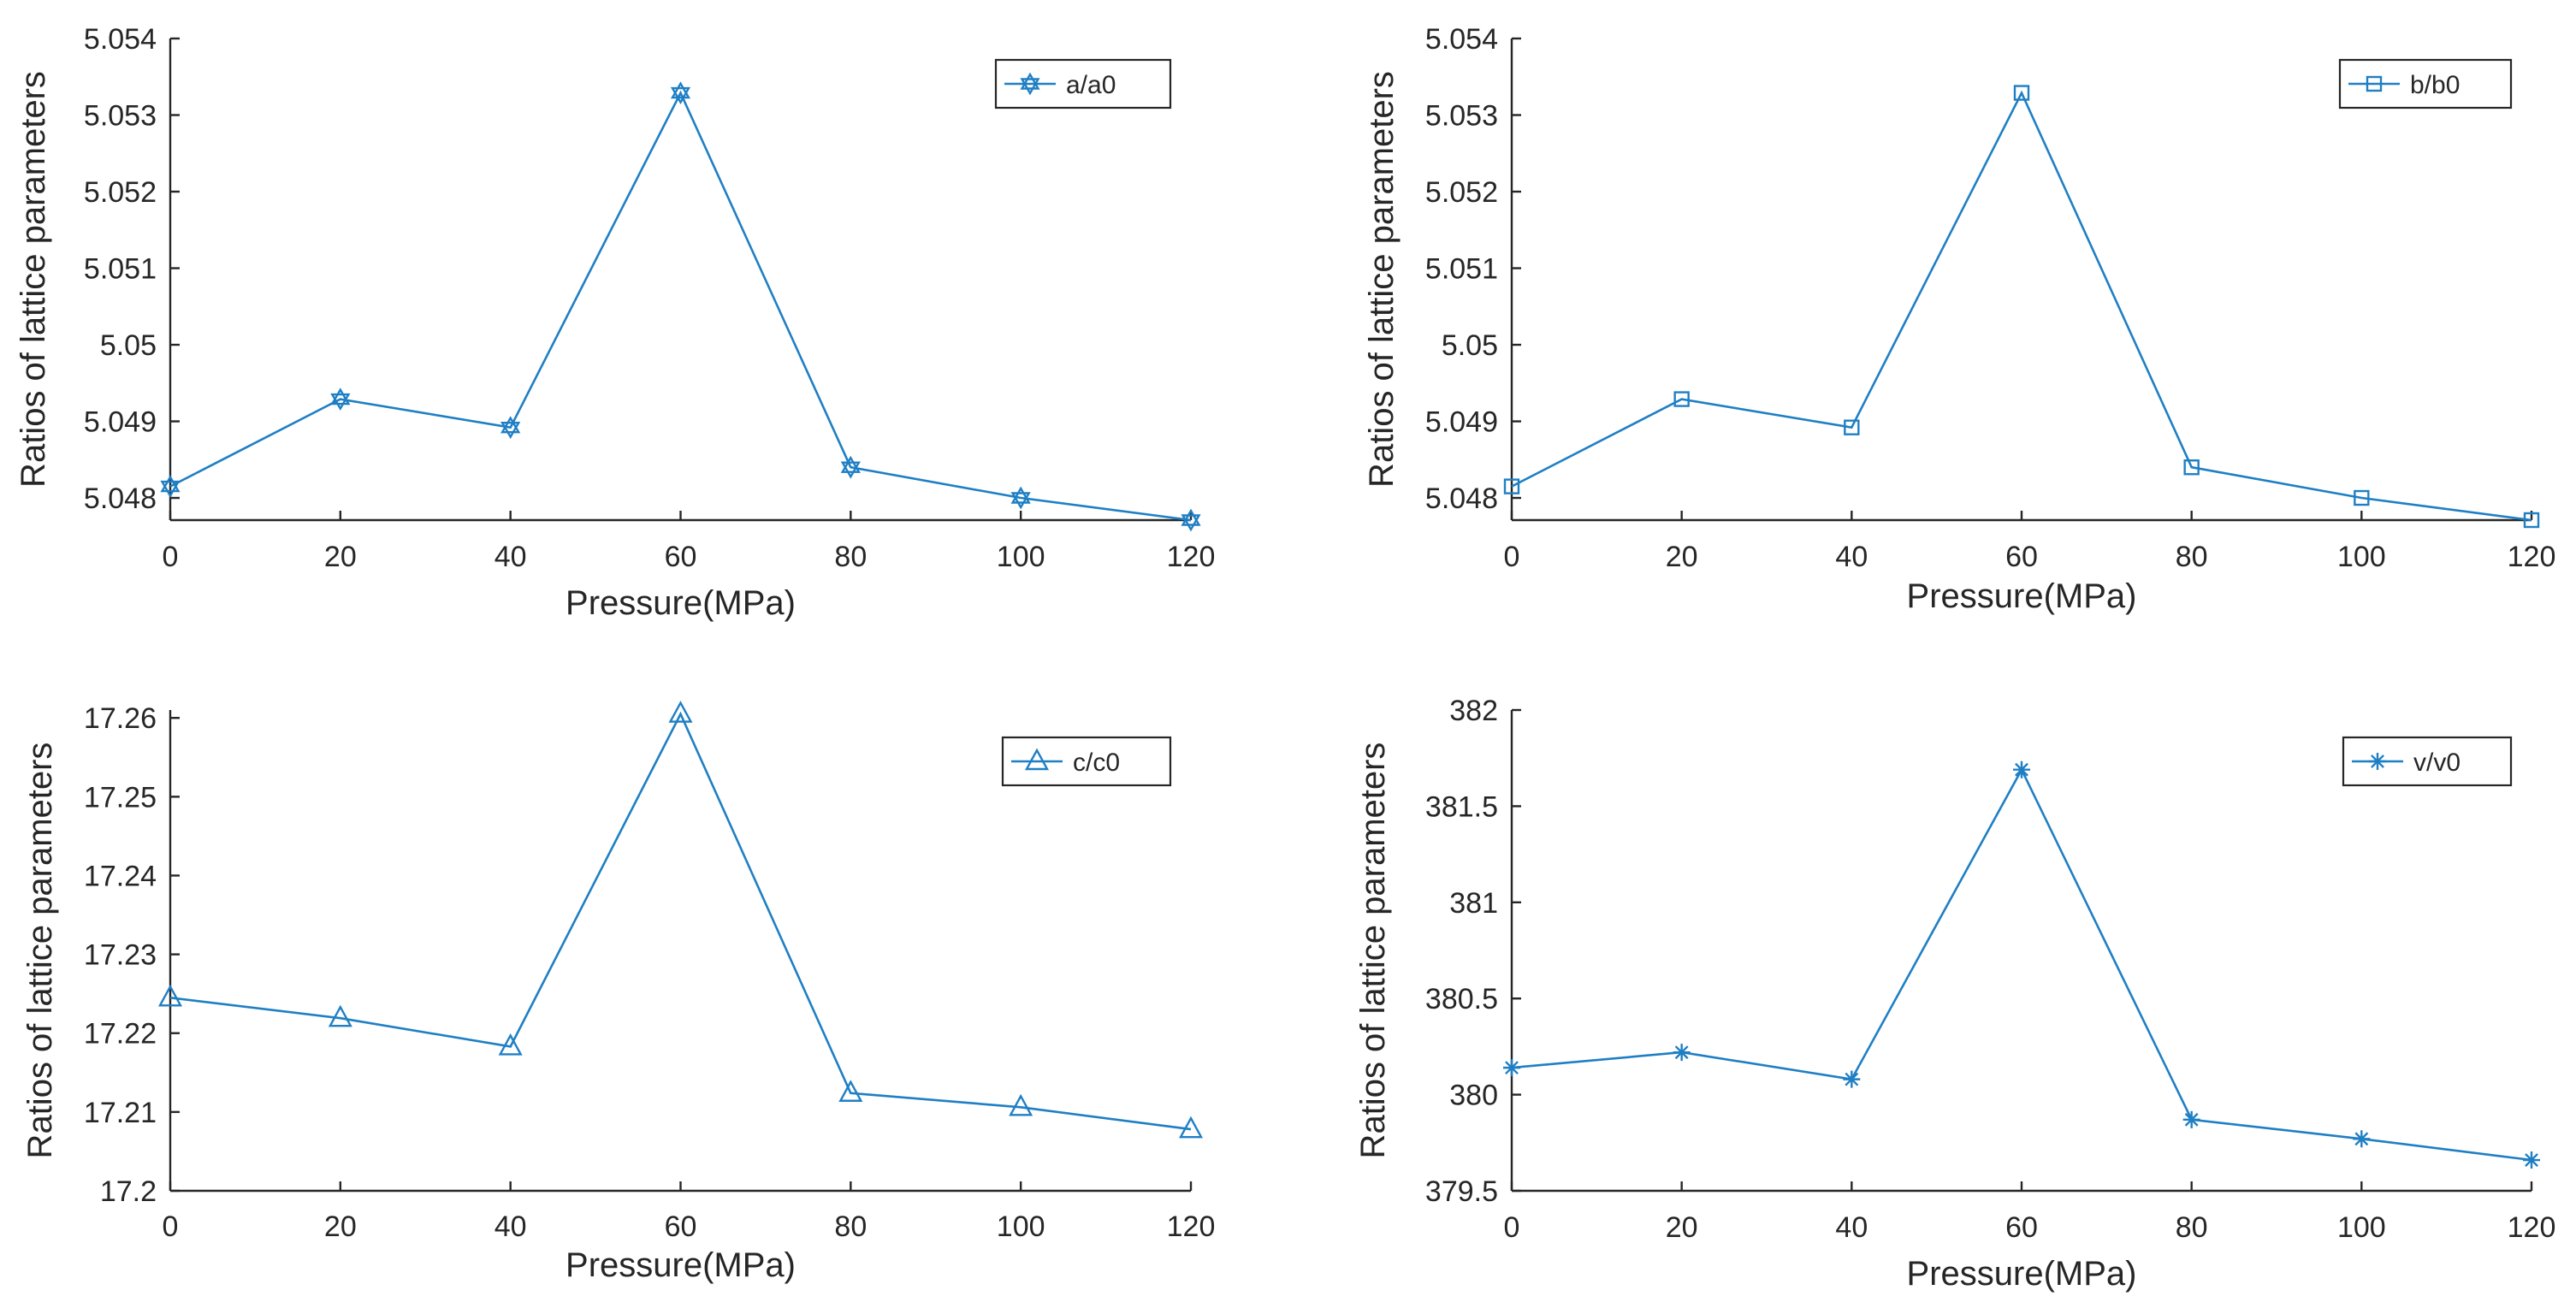 This screenshot has height=1308, width=2576. Describe the element at coordinates (1461, 806) in the screenshot. I see `y-tick-label: 381.5` at that location.